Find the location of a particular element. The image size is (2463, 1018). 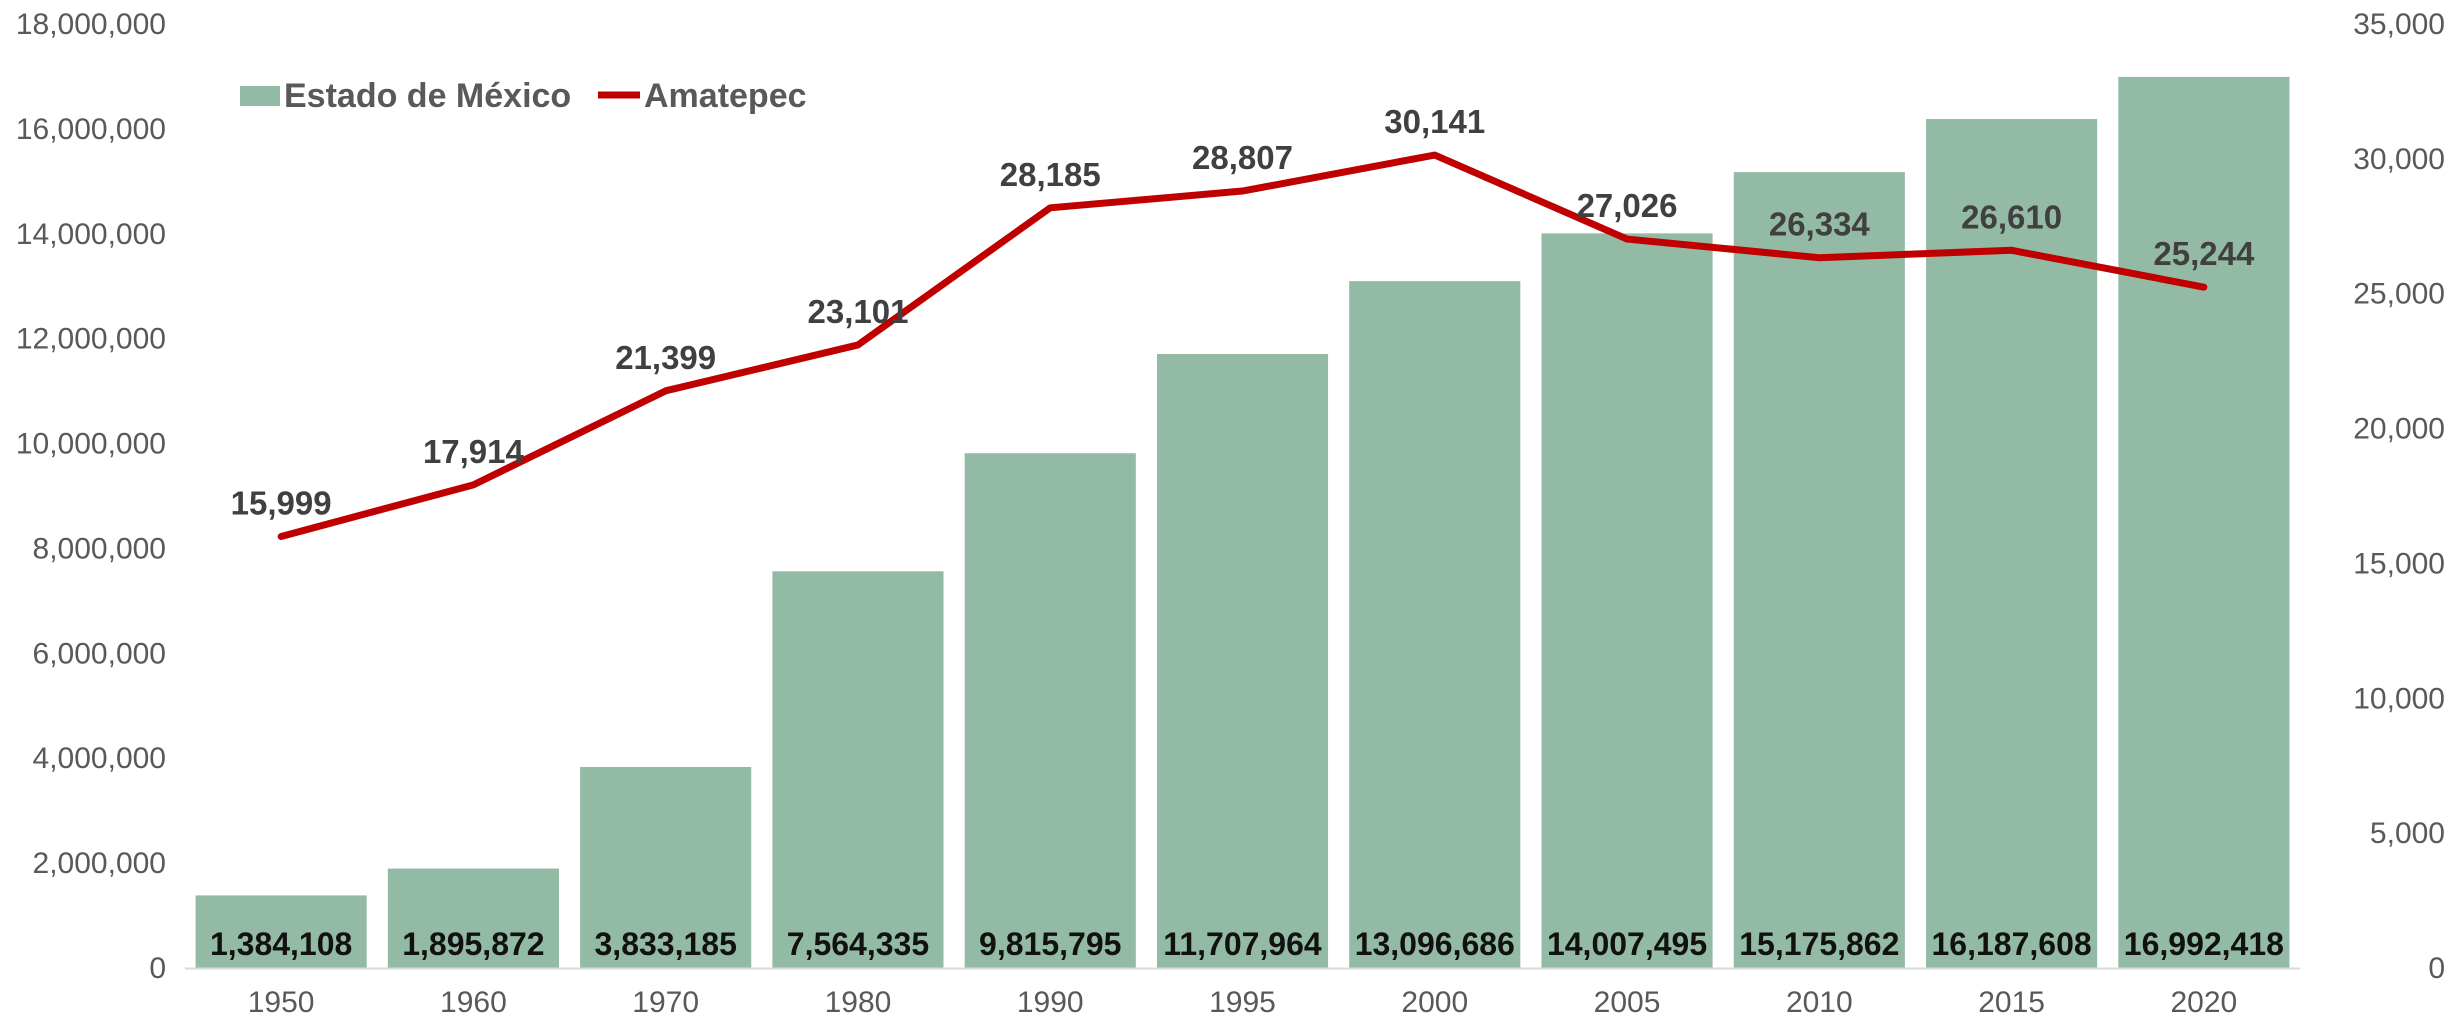

bar-data-label: 1,384,108 is located at coordinates (281, 944).